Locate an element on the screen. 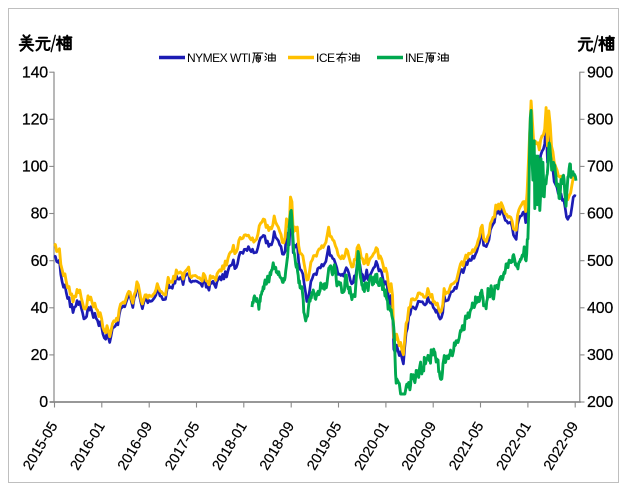 The height and width of the screenshot is (490, 626). svg-text: 60 is located at coordinates (40, 261).